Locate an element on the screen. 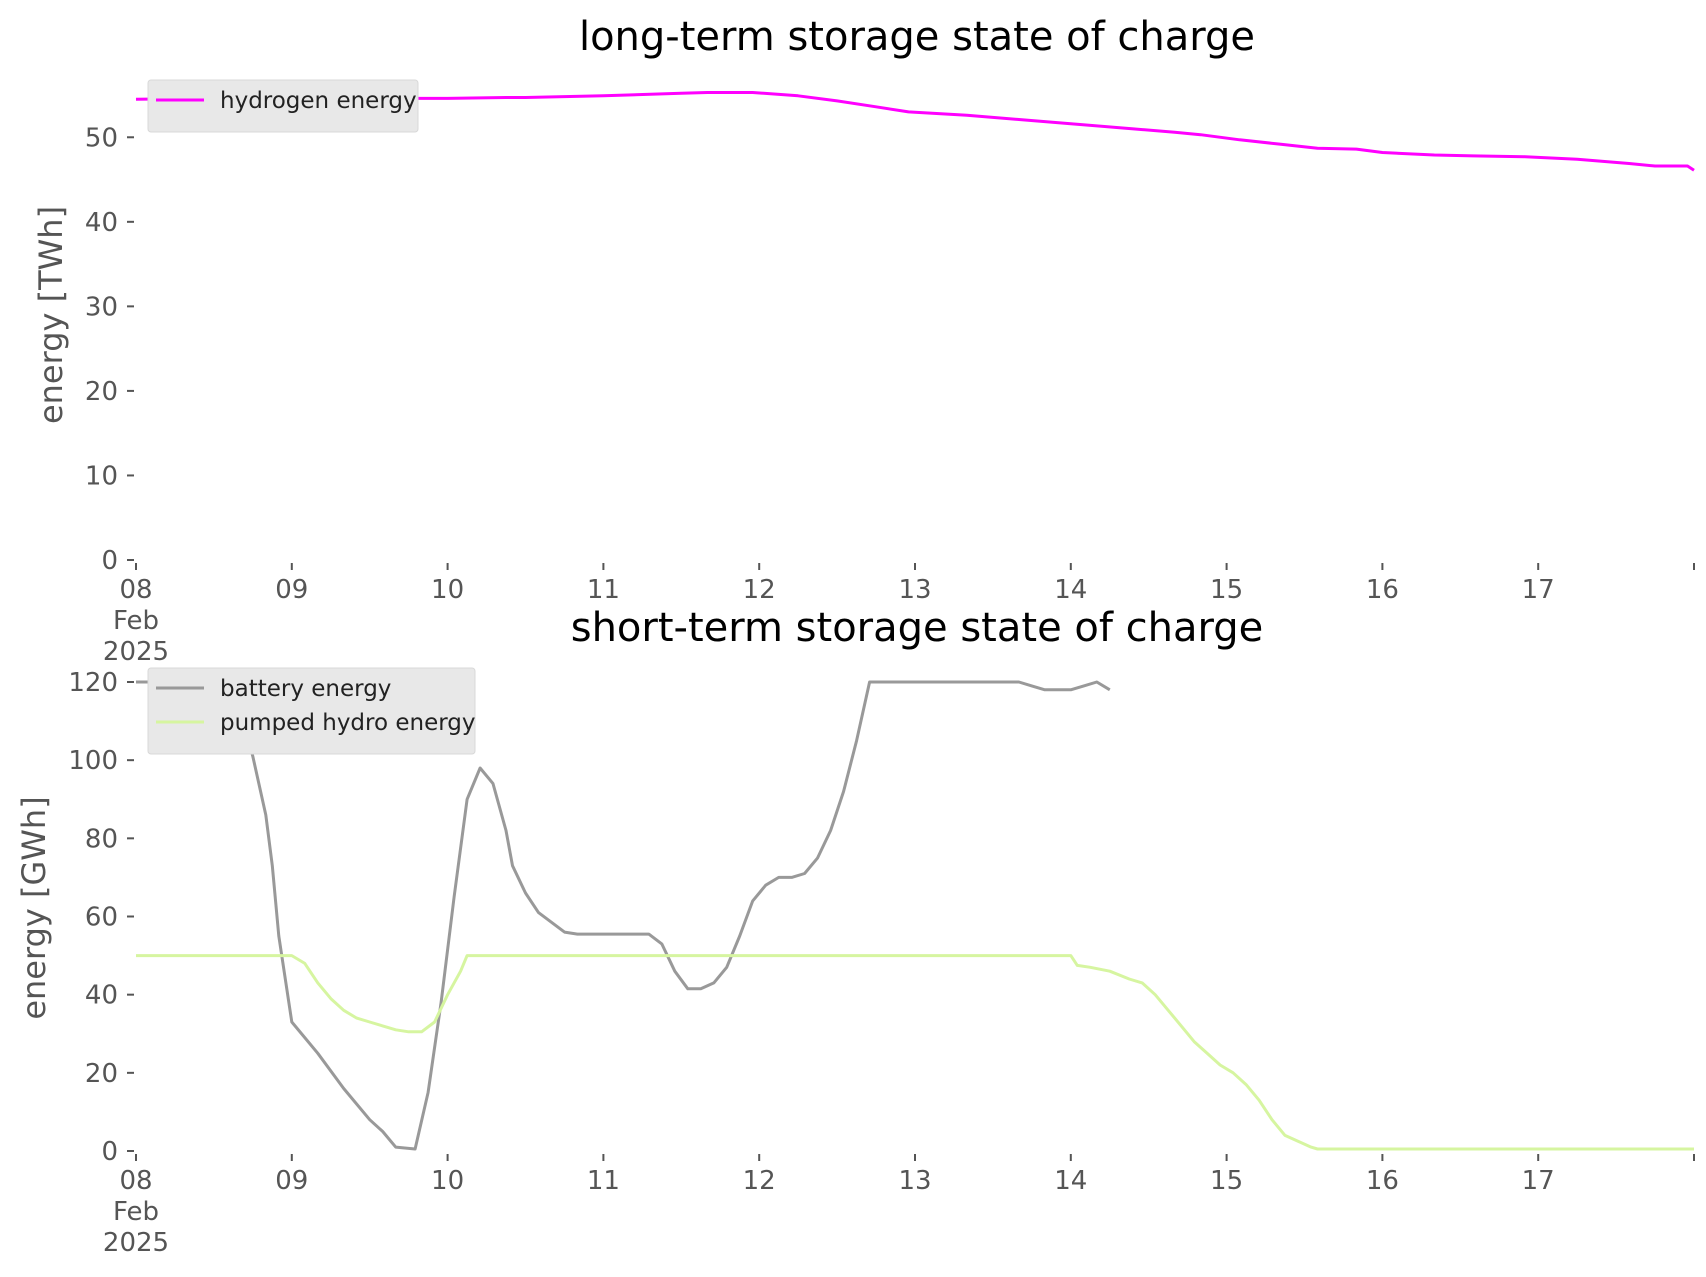  legend-label: hydrogen energy is located at coordinates (318, 101).